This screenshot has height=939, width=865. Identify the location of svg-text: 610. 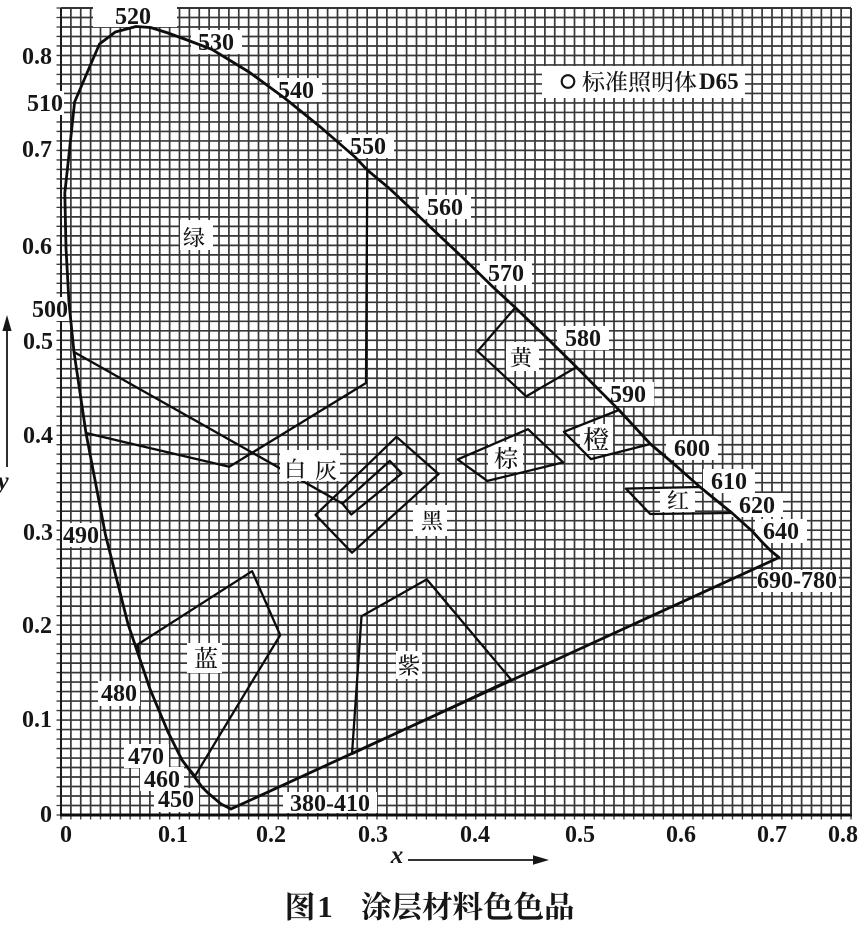
(729, 482).